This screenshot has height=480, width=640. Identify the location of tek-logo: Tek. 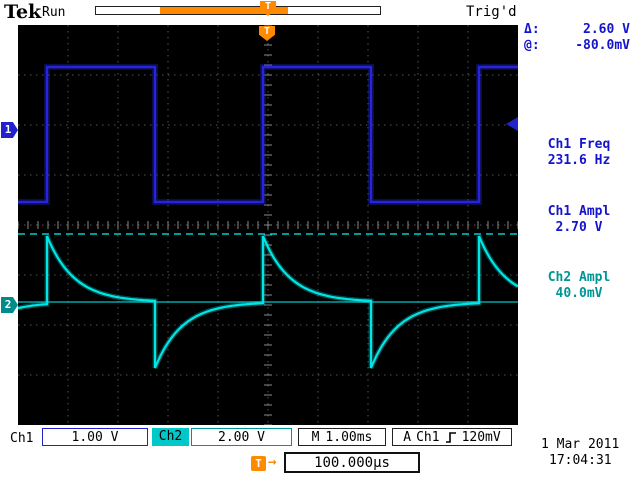
(23, 12).